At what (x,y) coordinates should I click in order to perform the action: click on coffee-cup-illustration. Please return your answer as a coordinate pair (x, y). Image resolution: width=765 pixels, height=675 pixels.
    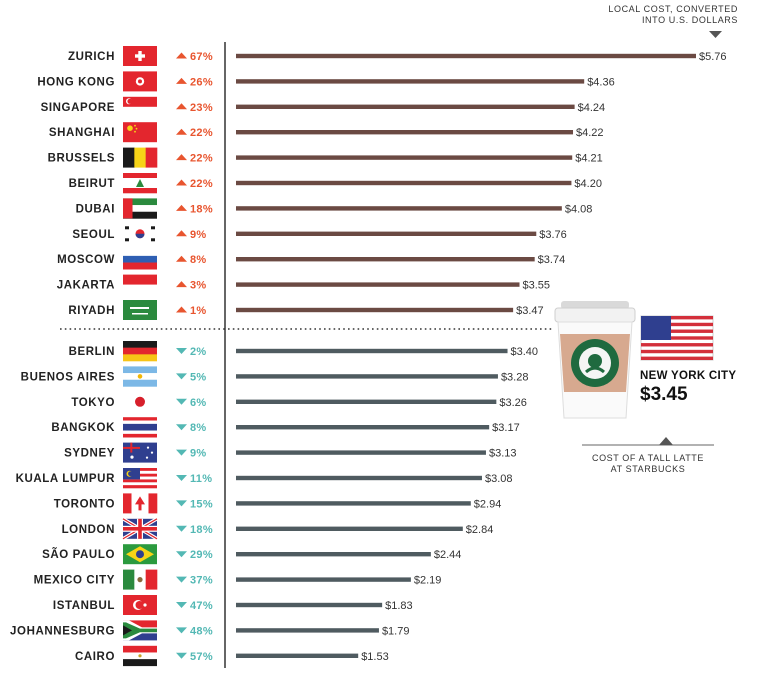
    Looking at the image, I should click on (595, 360).